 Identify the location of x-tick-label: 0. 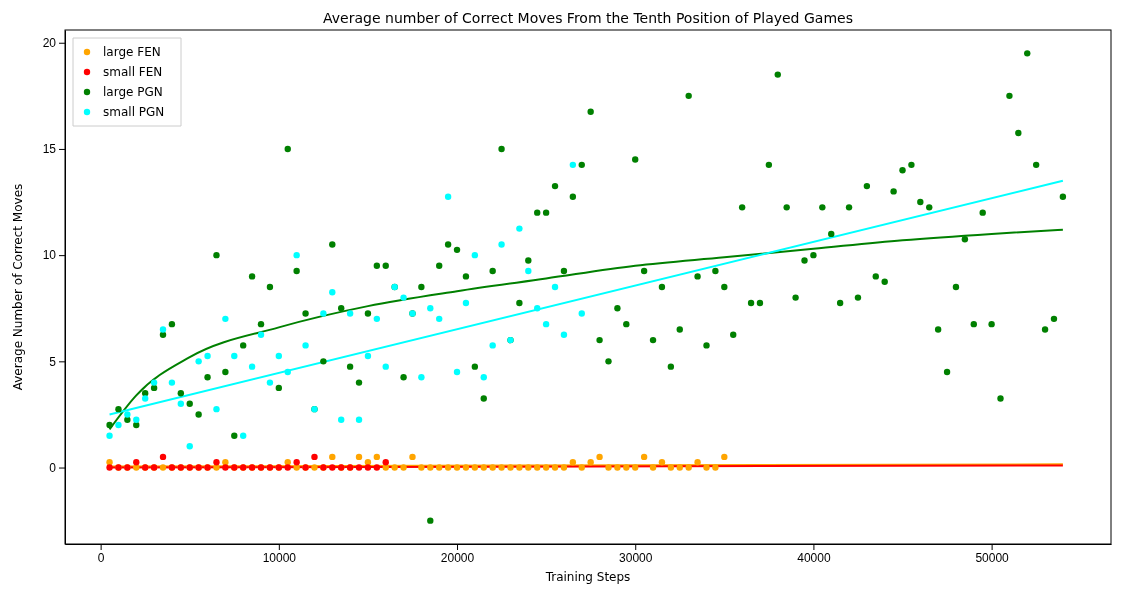
(101, 557).